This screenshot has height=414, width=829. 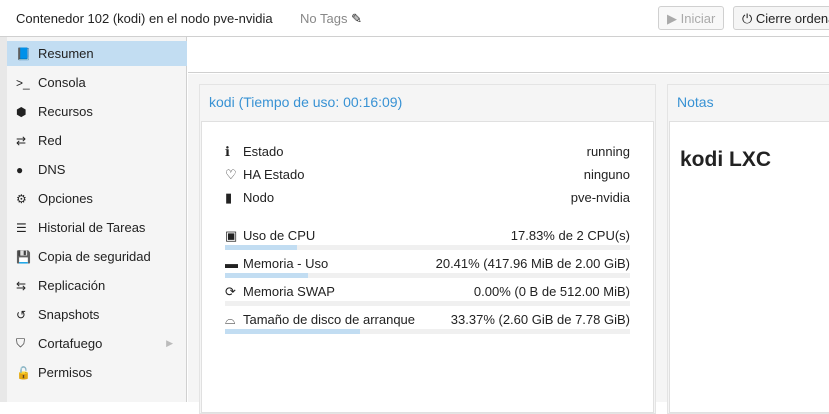 I want to click on list-icon: ☰, so click(x=21, y=227).